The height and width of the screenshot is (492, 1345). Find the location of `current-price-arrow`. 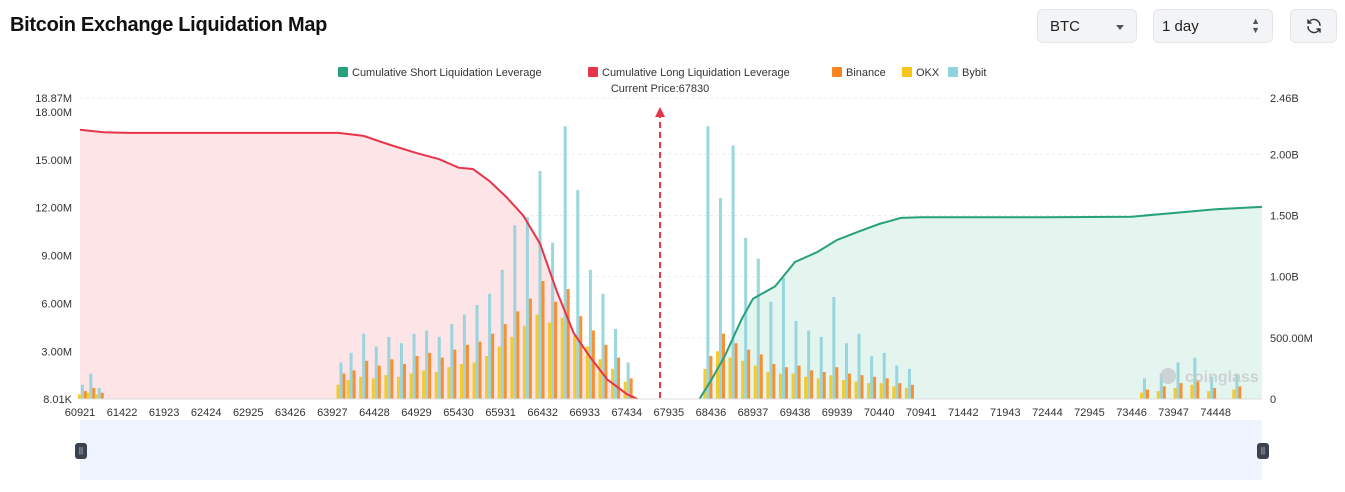

current-price-arrow is located at coordinates (660, 112).